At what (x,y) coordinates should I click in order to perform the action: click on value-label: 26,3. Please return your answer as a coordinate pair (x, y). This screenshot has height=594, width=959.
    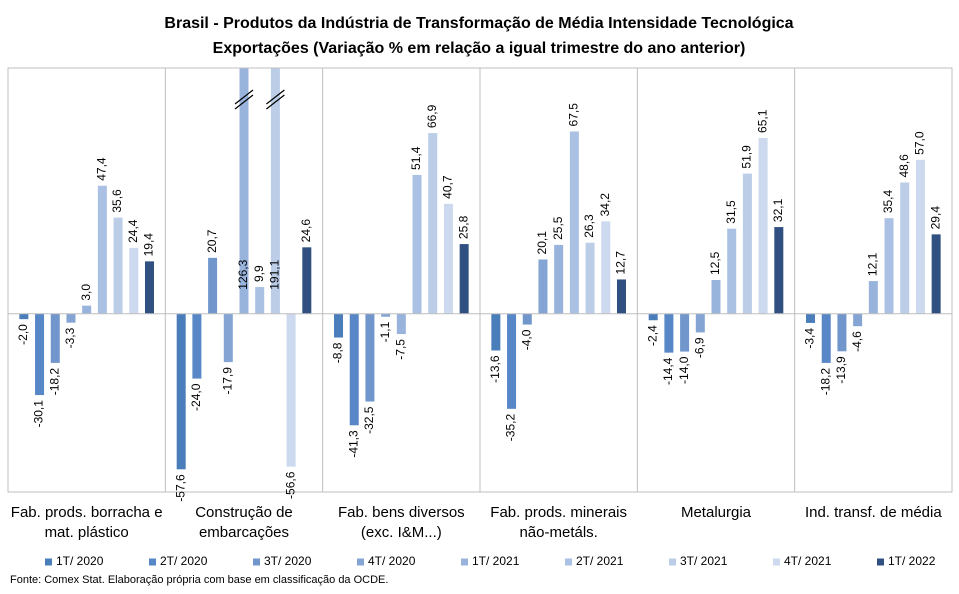
    Looking at the image, I should click on (589, 226).